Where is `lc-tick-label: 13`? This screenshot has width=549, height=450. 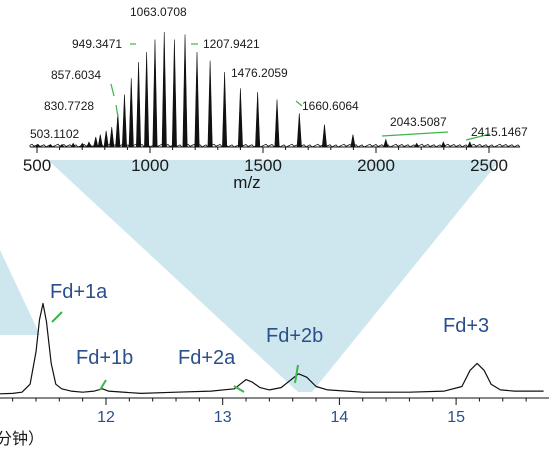
lc-tick-label: 13 is located at coordinates (223, 417).